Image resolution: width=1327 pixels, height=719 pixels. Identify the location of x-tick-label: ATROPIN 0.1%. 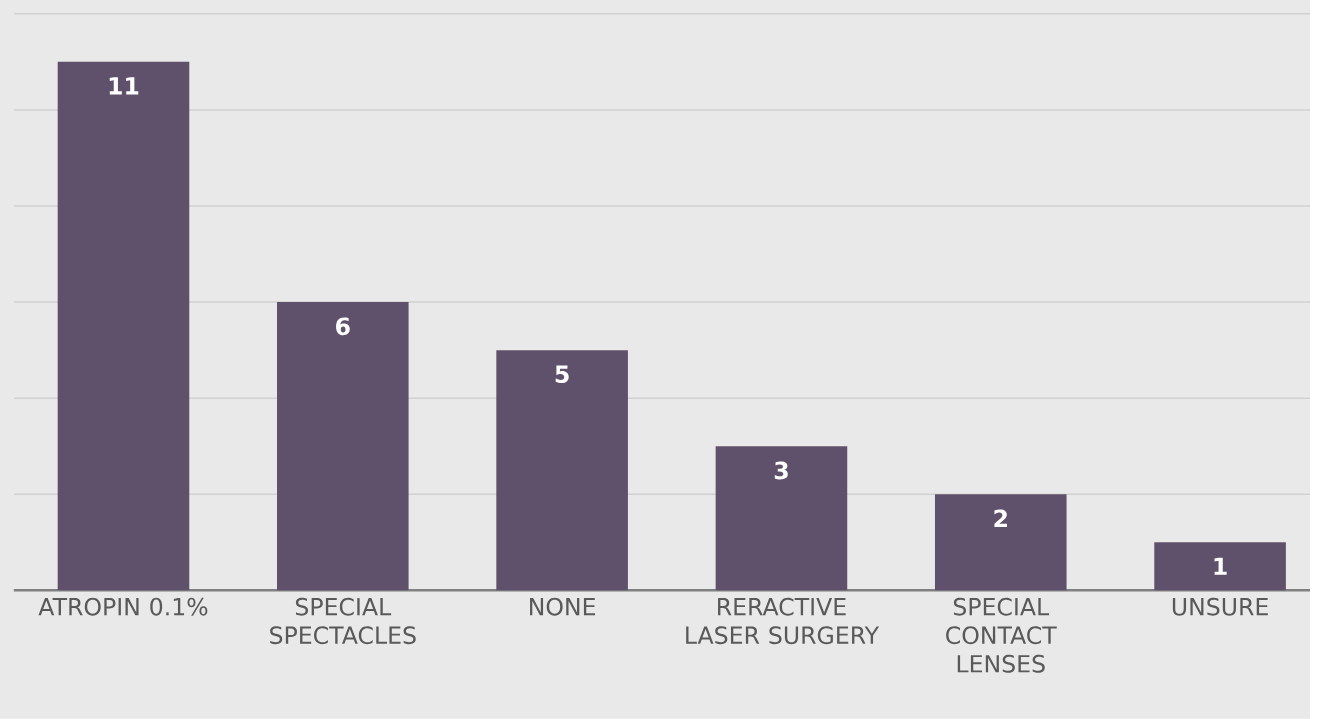
(123, 606).